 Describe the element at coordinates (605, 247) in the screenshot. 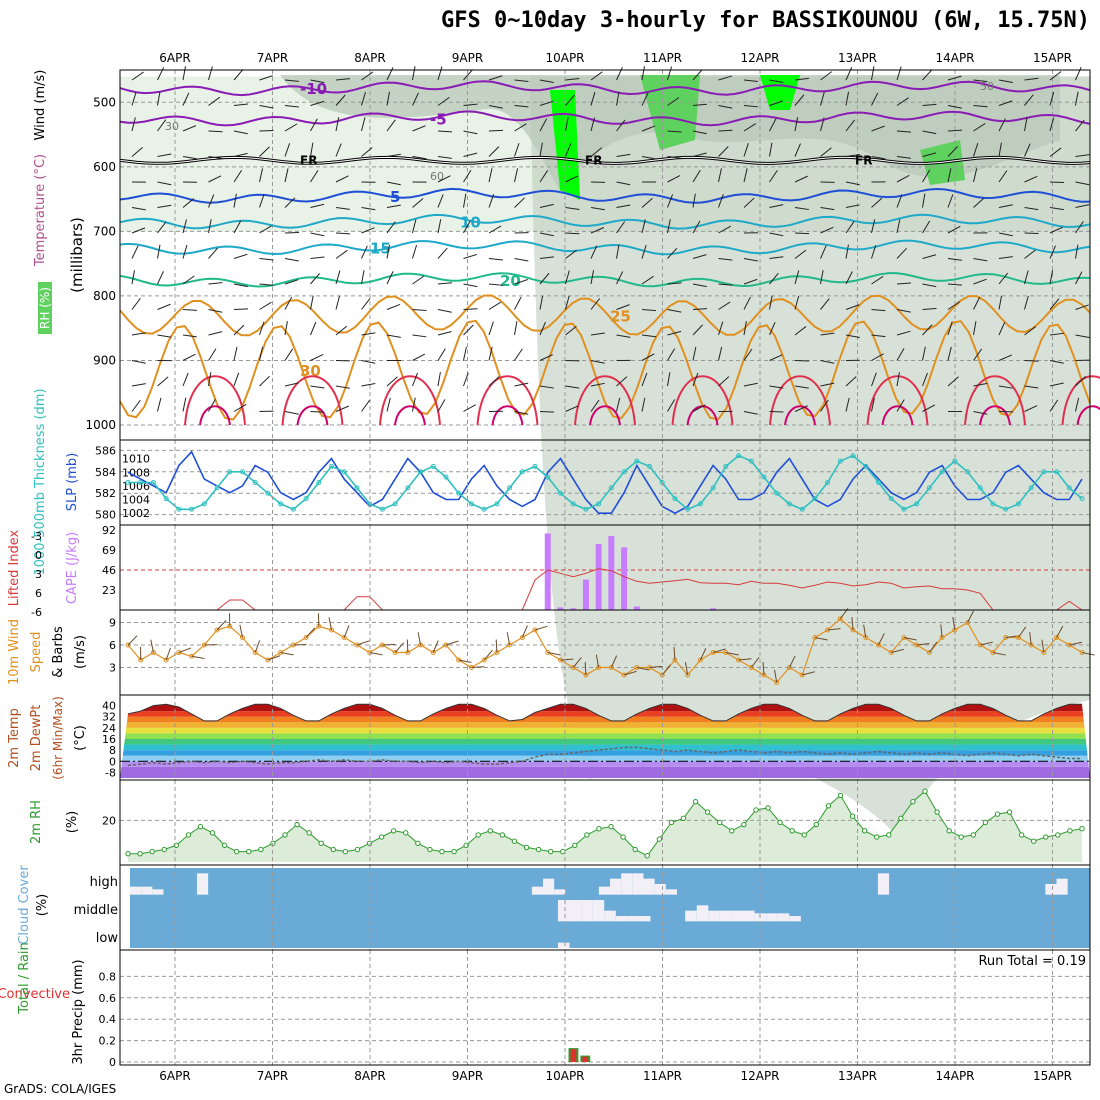

I see `temperature-contour` at that location.